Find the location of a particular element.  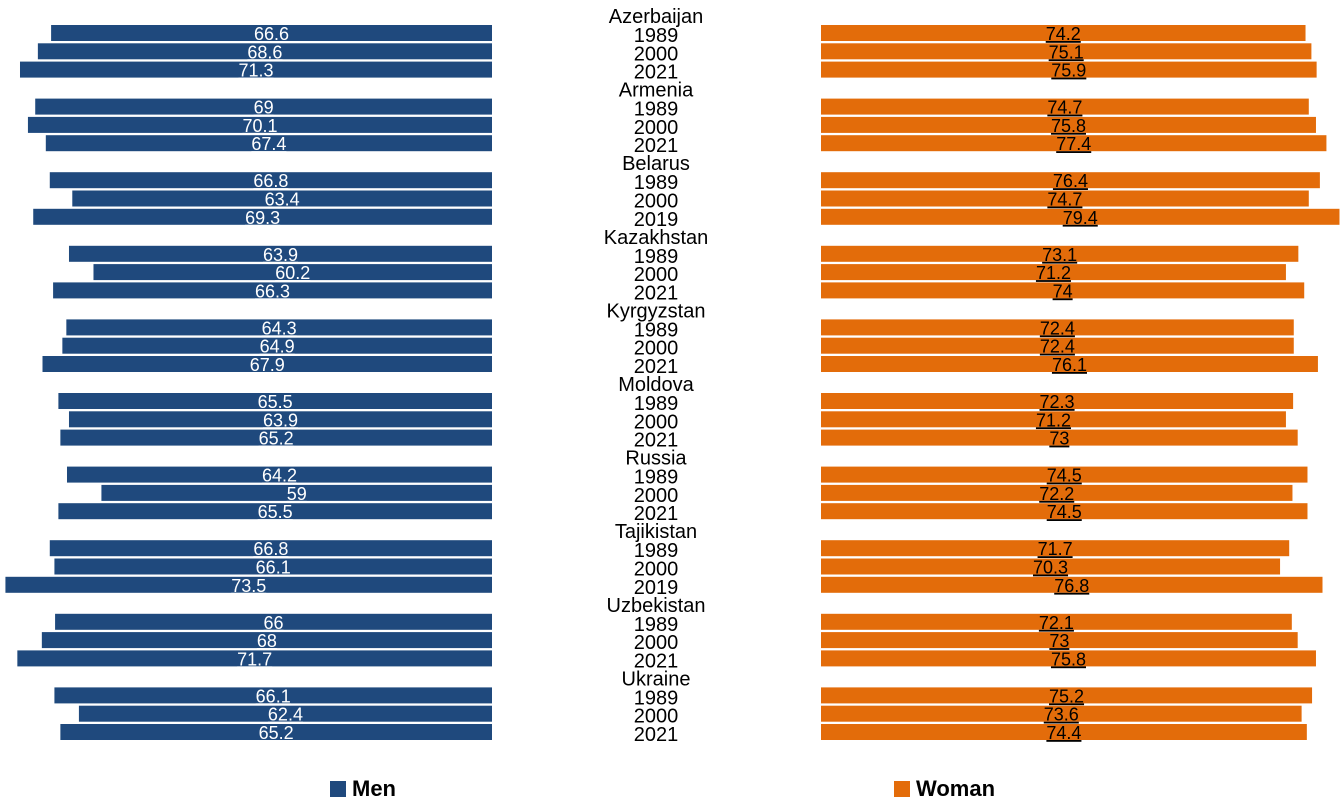

year-label-moldova-2000: 2000 is located at coordinates (656, 422).